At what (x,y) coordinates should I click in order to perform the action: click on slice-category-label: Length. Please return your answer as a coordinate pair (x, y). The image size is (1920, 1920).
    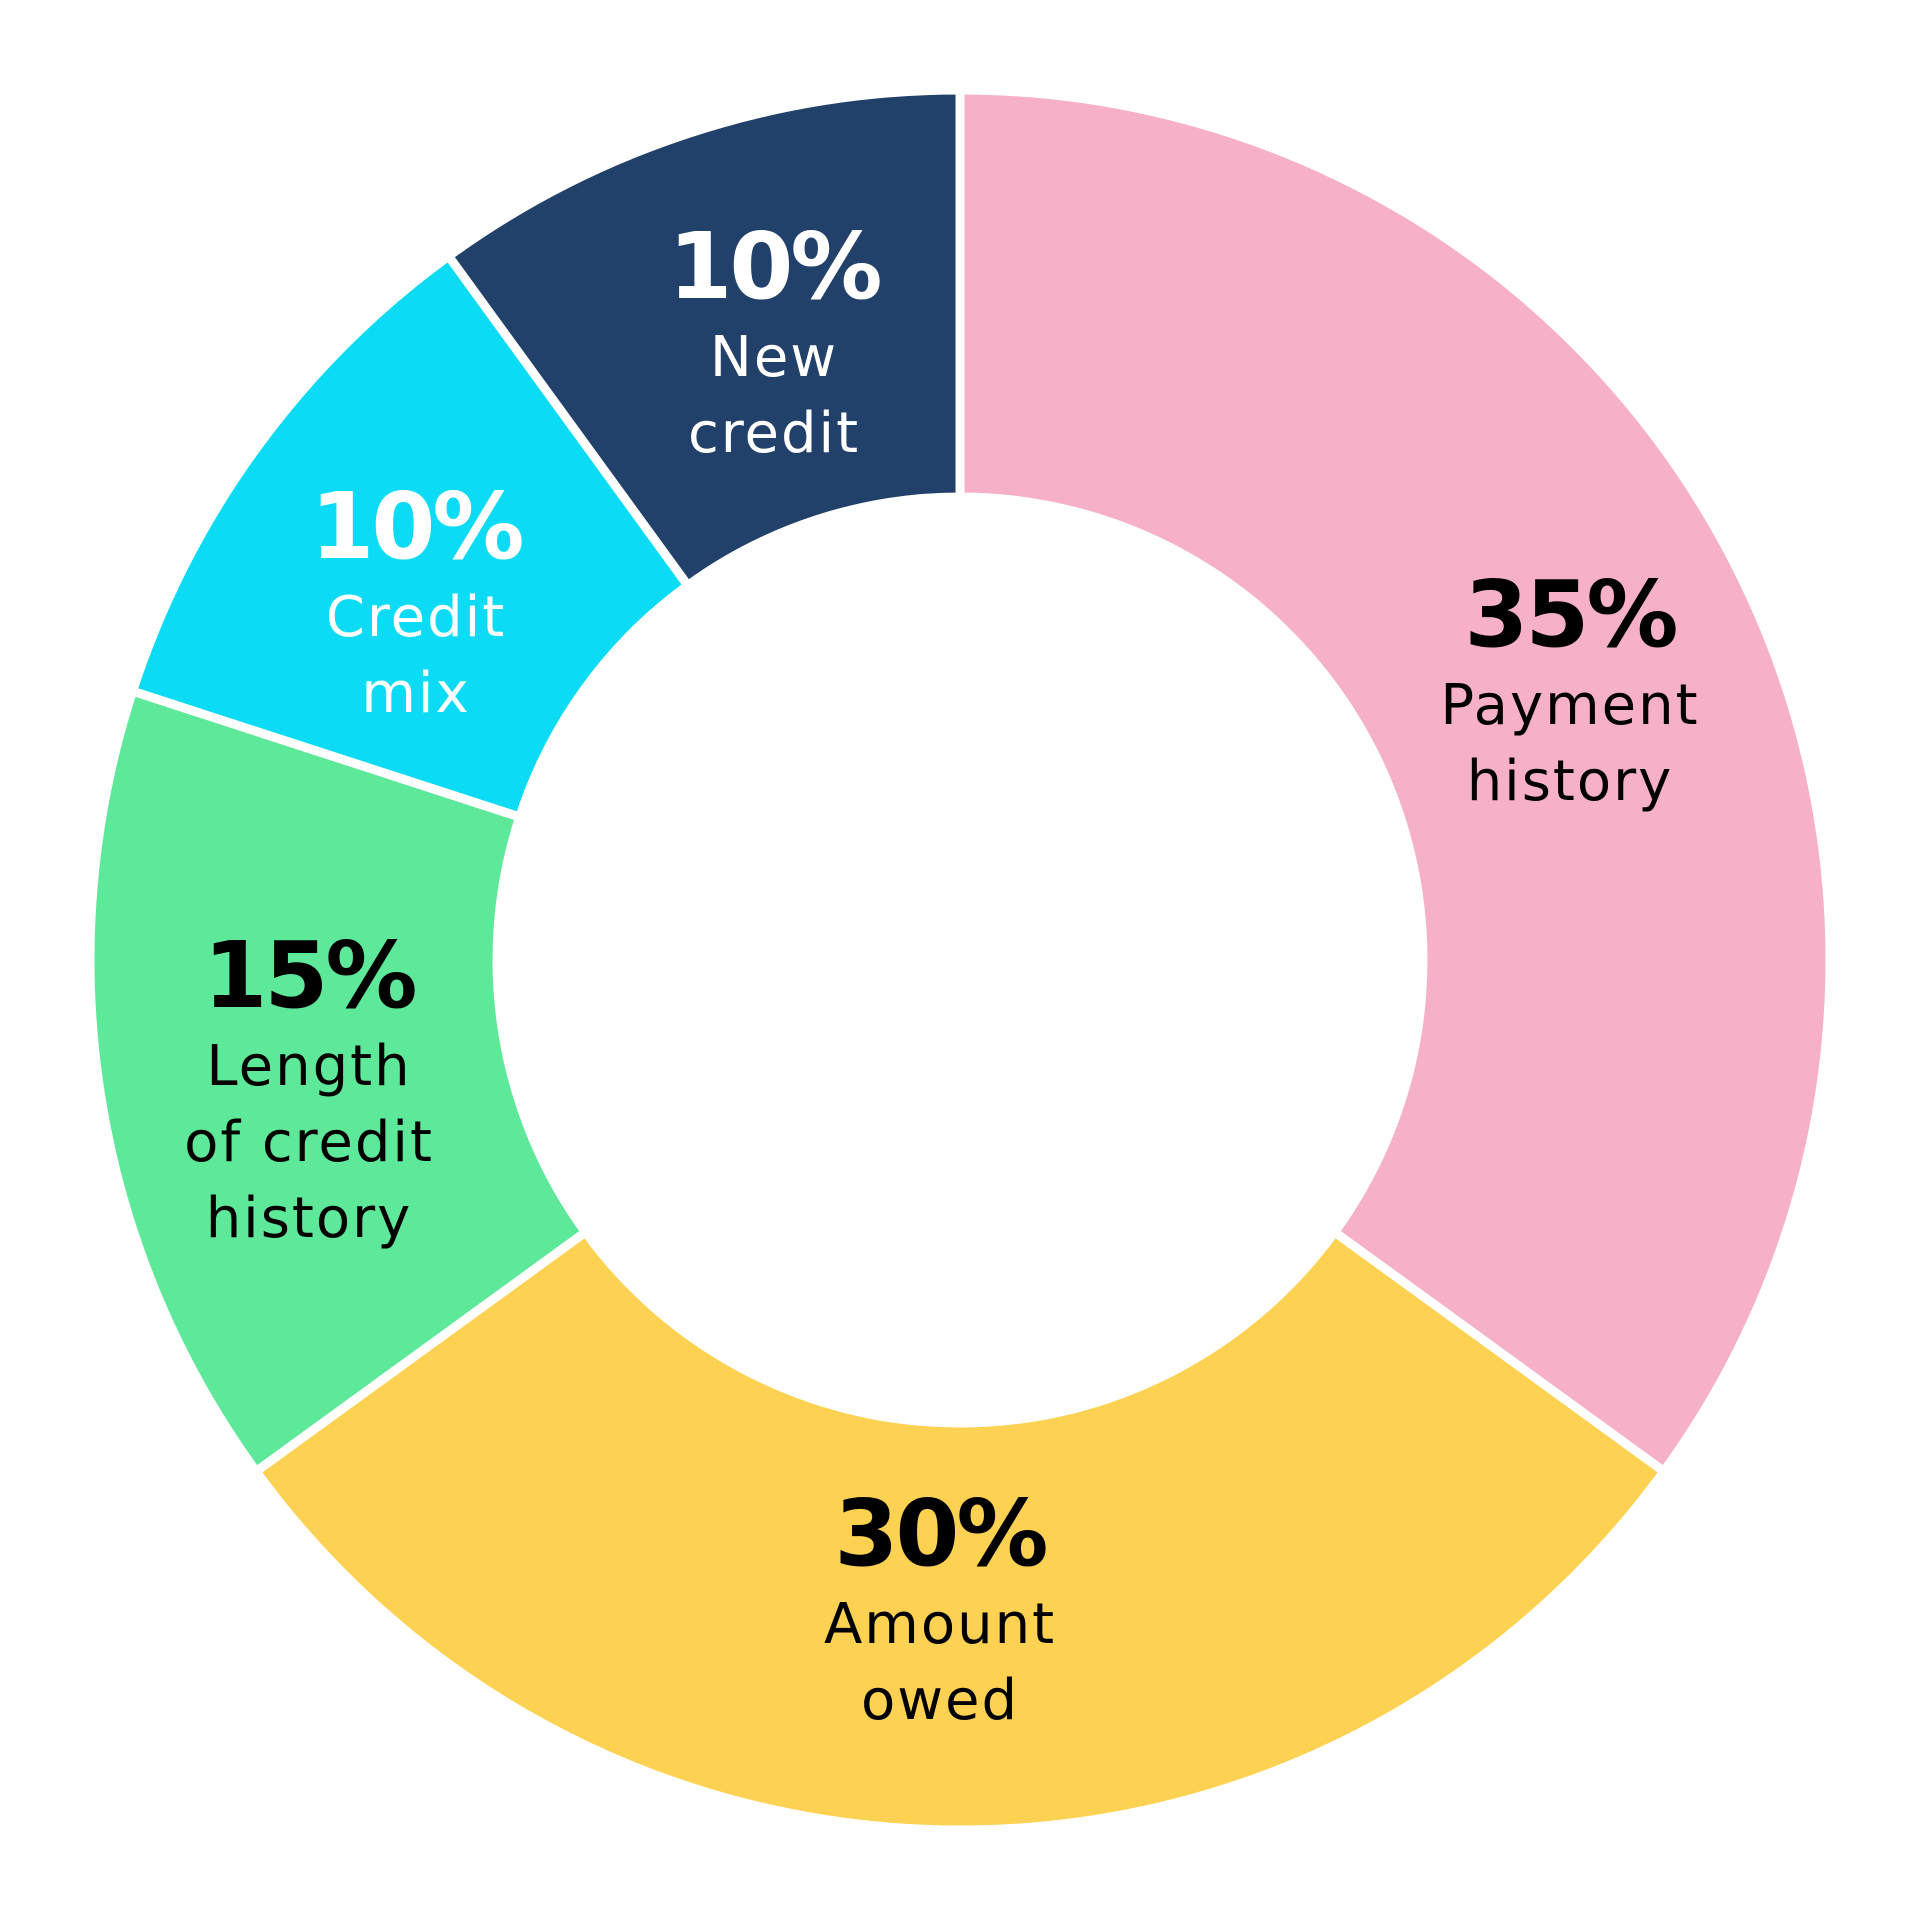
    Looking at the image, I should click on (308, 1066).